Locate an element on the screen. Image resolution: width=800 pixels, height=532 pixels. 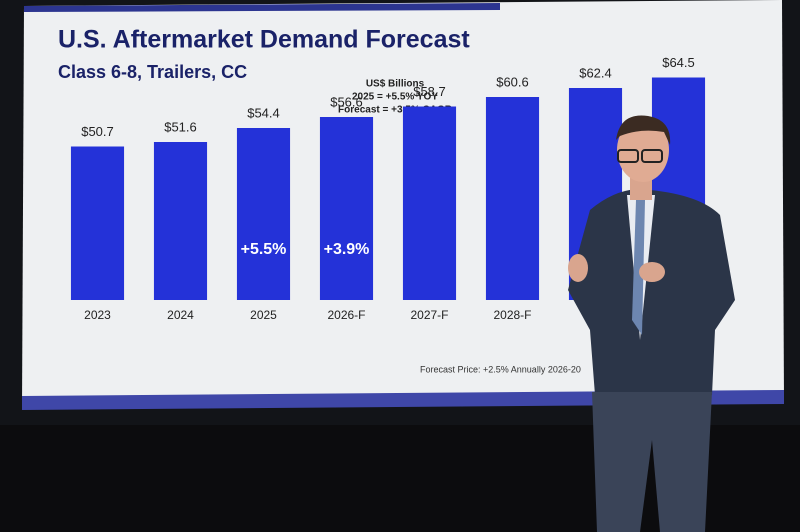
value-label: $58.7 is located at coordinates (429, 91).